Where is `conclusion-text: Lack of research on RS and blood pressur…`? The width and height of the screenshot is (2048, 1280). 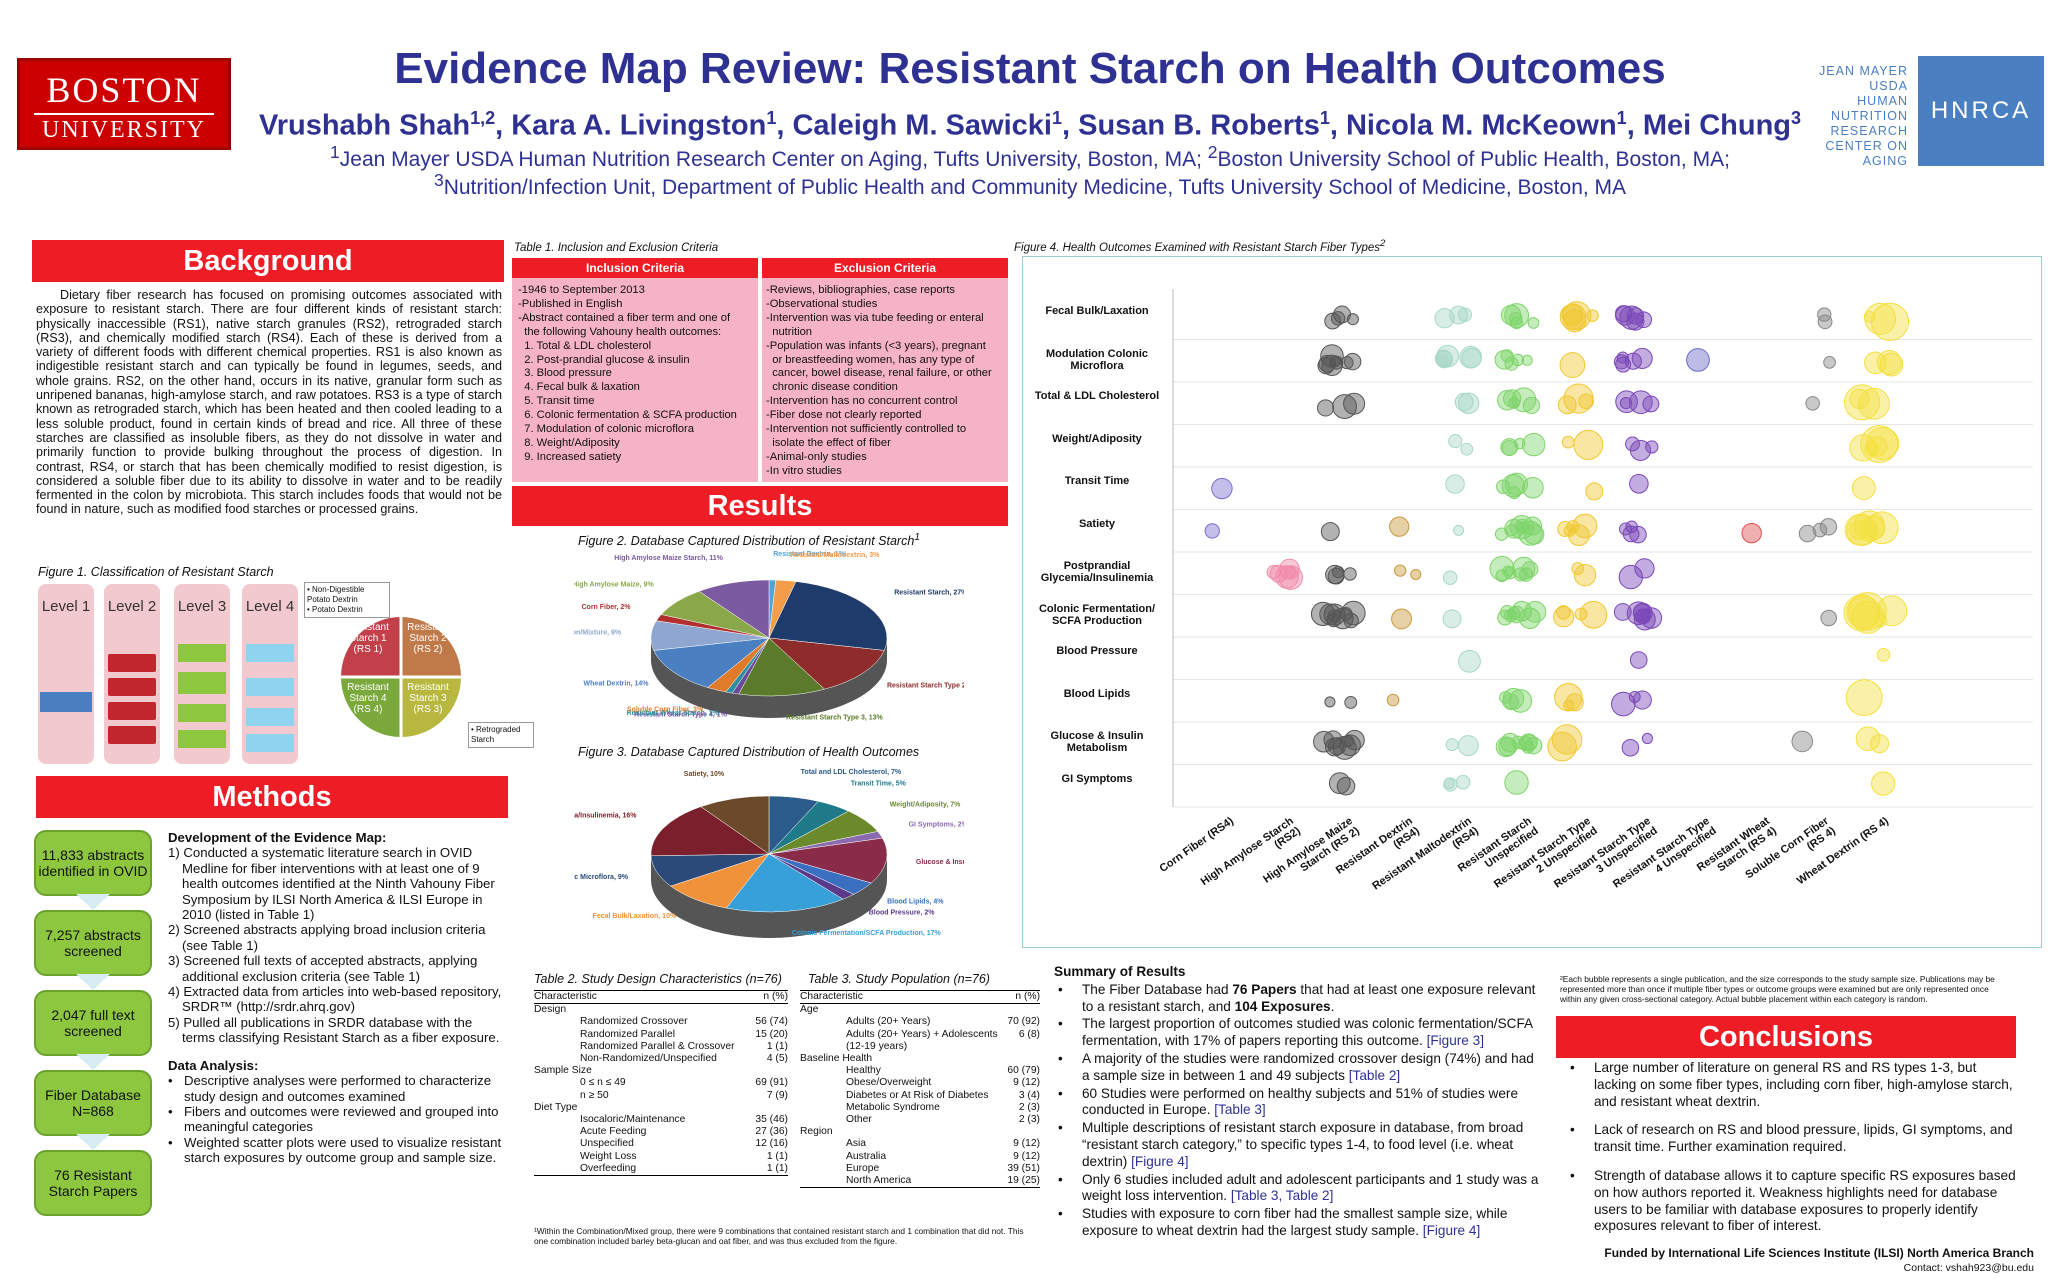
conclusion-text: Lack of research on RS and blood pressur… is located at coordinates (1803, 1138).